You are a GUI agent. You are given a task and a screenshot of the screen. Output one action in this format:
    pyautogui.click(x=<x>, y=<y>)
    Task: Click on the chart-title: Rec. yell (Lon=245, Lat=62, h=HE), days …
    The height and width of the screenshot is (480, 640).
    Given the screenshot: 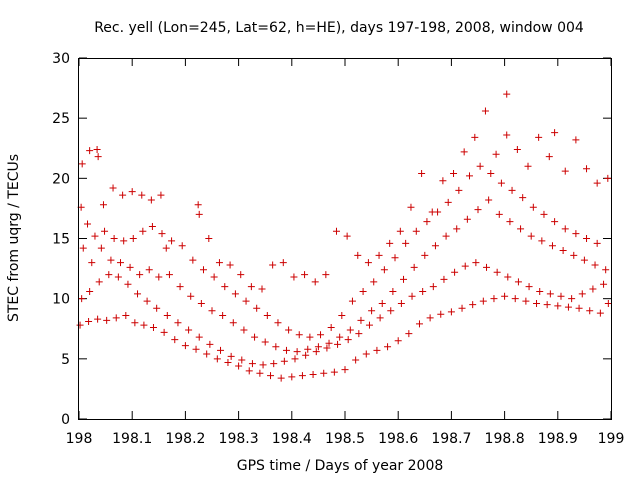 What is the action you would take?
    pyautogui.click(x=339, y=28)
    